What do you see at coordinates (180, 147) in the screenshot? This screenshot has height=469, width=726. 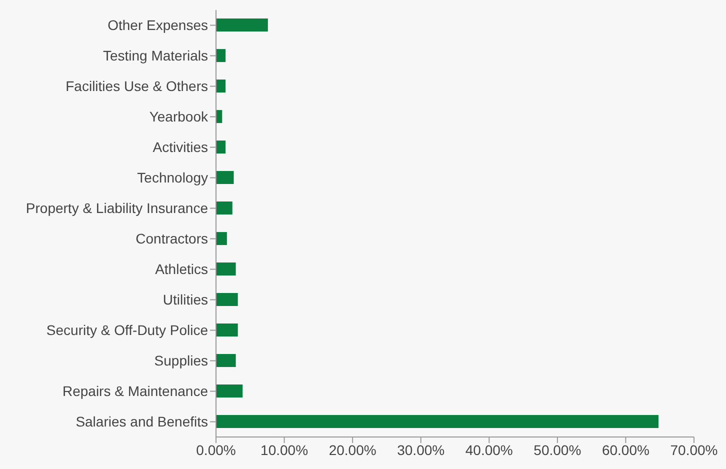 I see `y-tick-label: Activities` at bounding box center [180, 147].